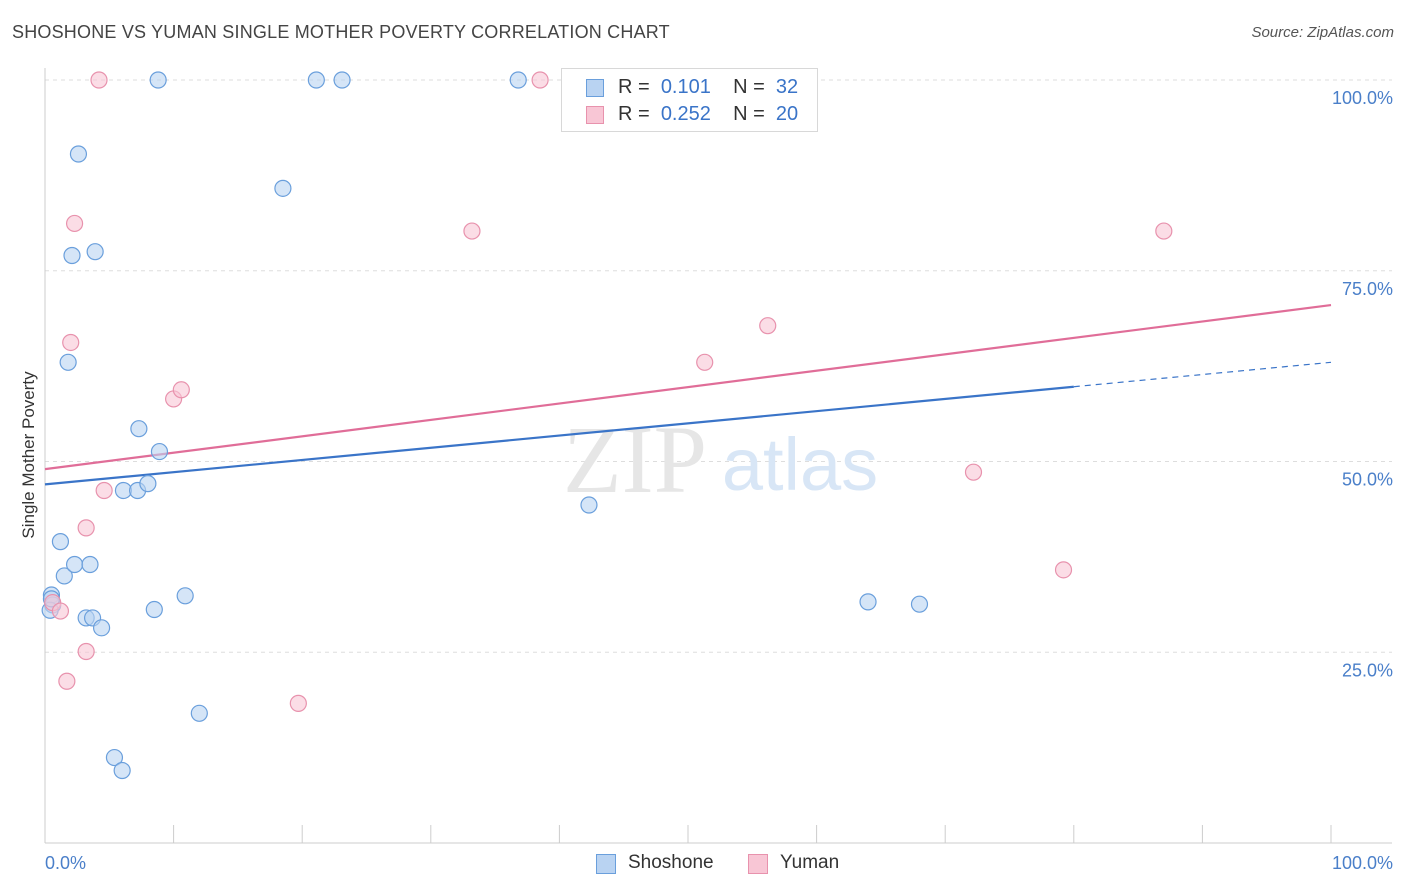  I want to click on source-note: Source: ZipAtlas.com, so click(1322, 32).